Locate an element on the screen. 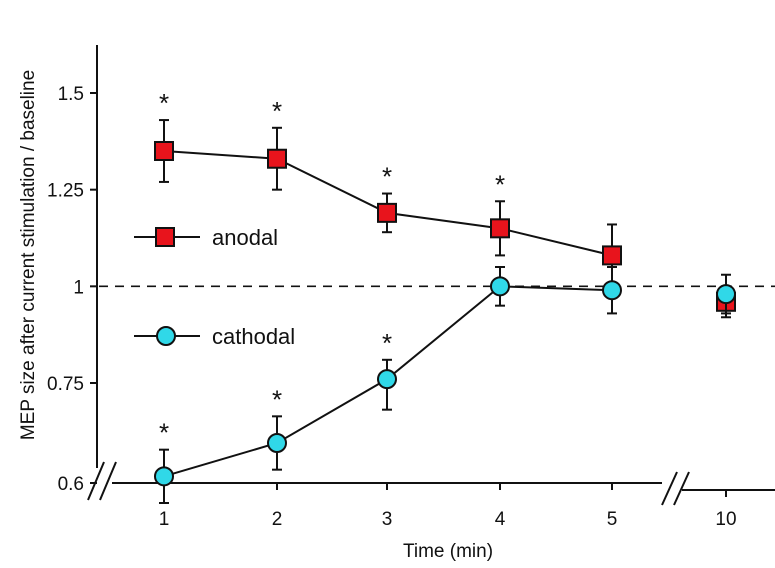 This screenshot has width=775, height=568. x-tick-label: 10 is located at coordinates (725, 519).